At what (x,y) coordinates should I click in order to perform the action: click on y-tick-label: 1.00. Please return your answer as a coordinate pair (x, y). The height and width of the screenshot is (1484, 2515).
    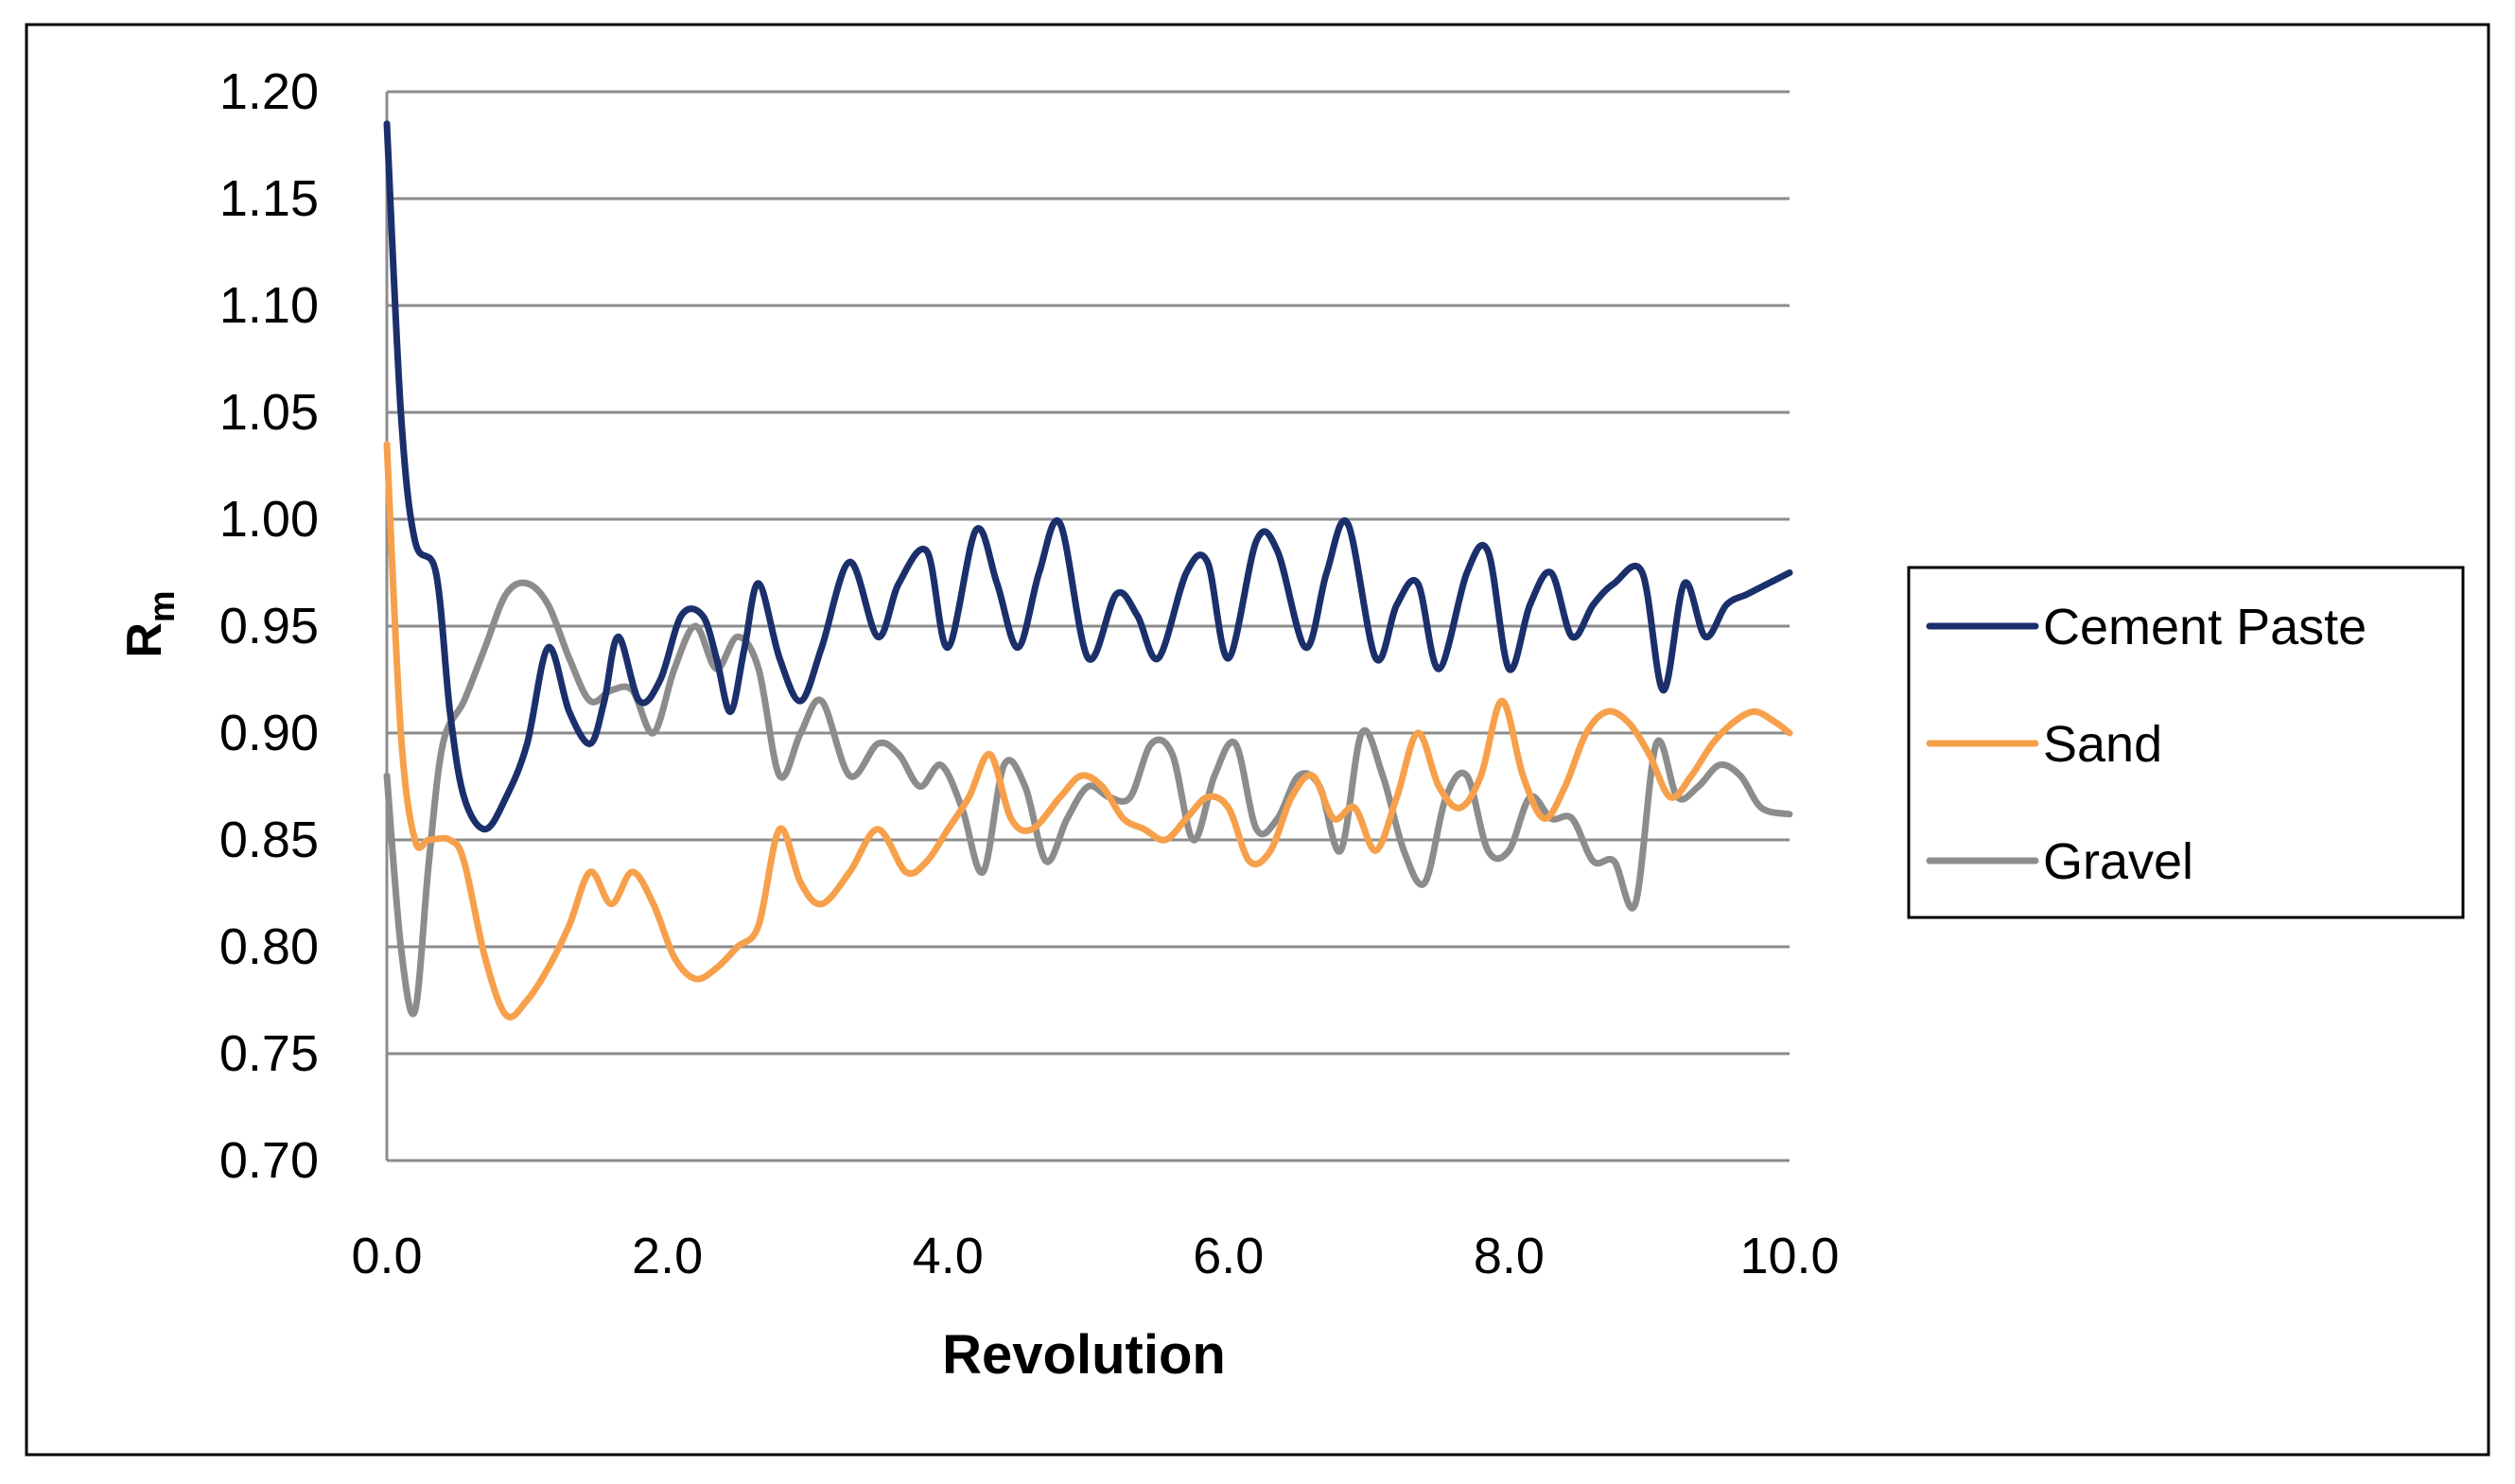
    Looking at the image, I should click on (269, 520).